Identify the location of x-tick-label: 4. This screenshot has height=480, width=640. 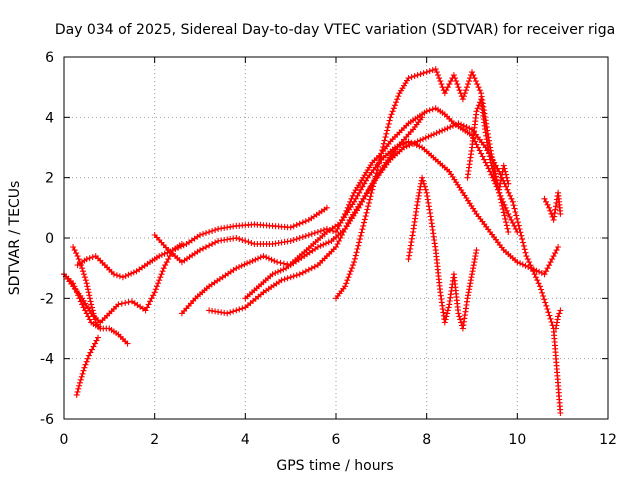
(245, 440).